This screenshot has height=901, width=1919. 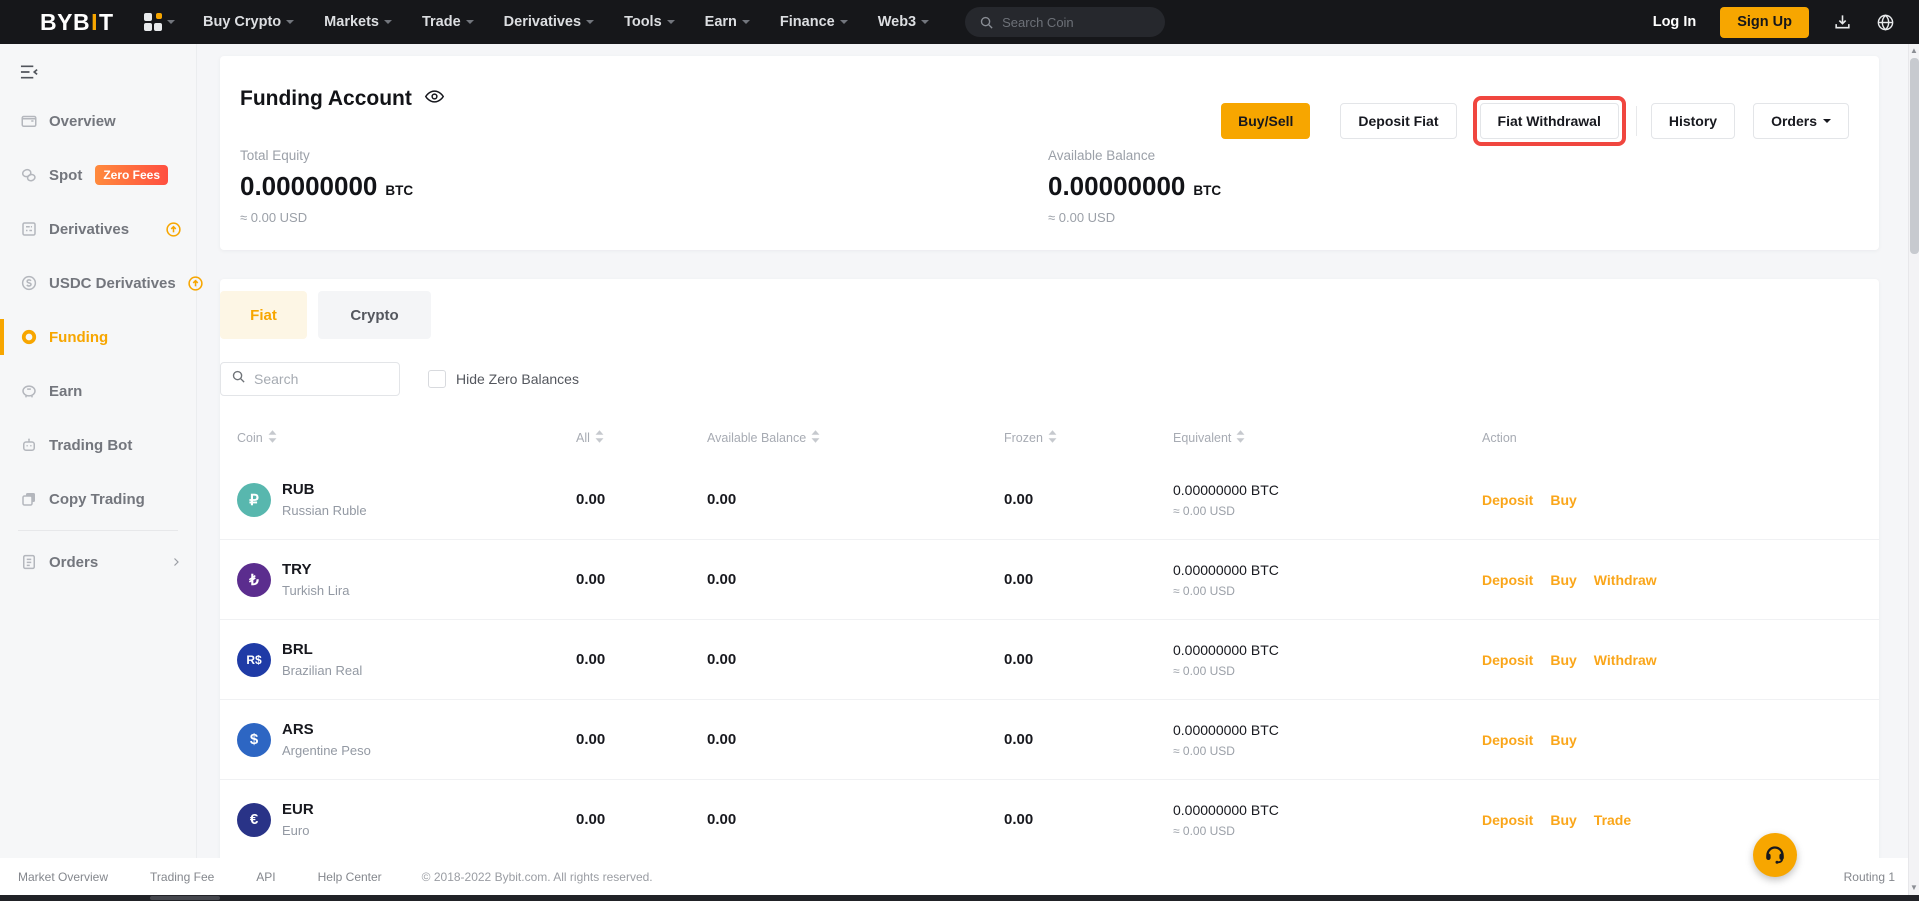 I want to click on orders-icon, so click(x=29, y=562).